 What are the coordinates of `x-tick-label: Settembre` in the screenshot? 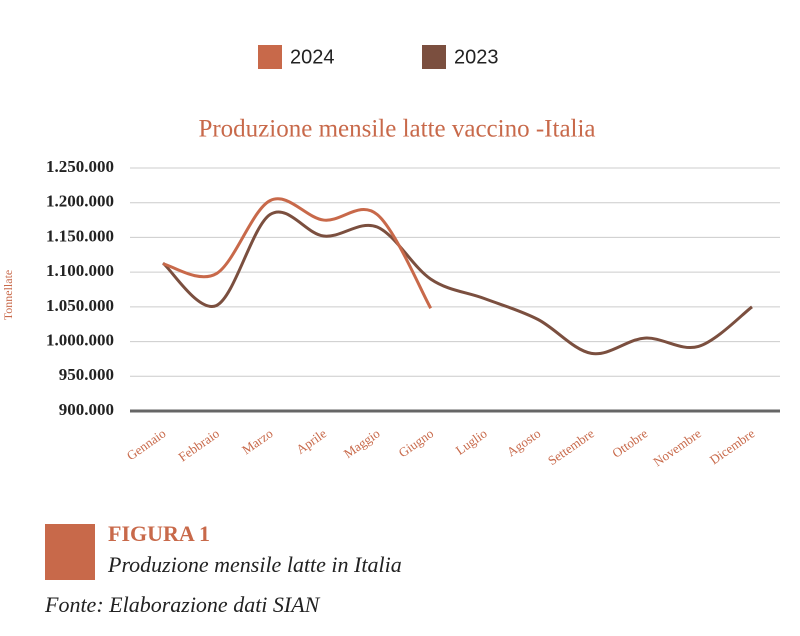 It's located at (571, 446).